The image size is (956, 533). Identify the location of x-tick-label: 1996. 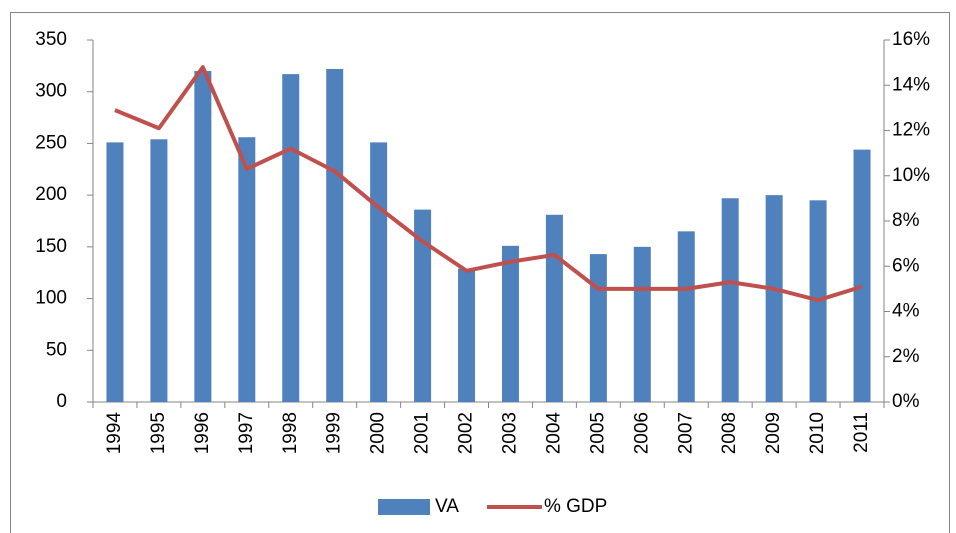
(202, 433).